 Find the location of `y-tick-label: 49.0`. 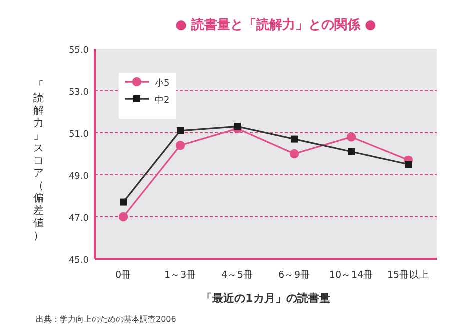

y-tick-label: 49.0 is located at coordinates (79, 177).